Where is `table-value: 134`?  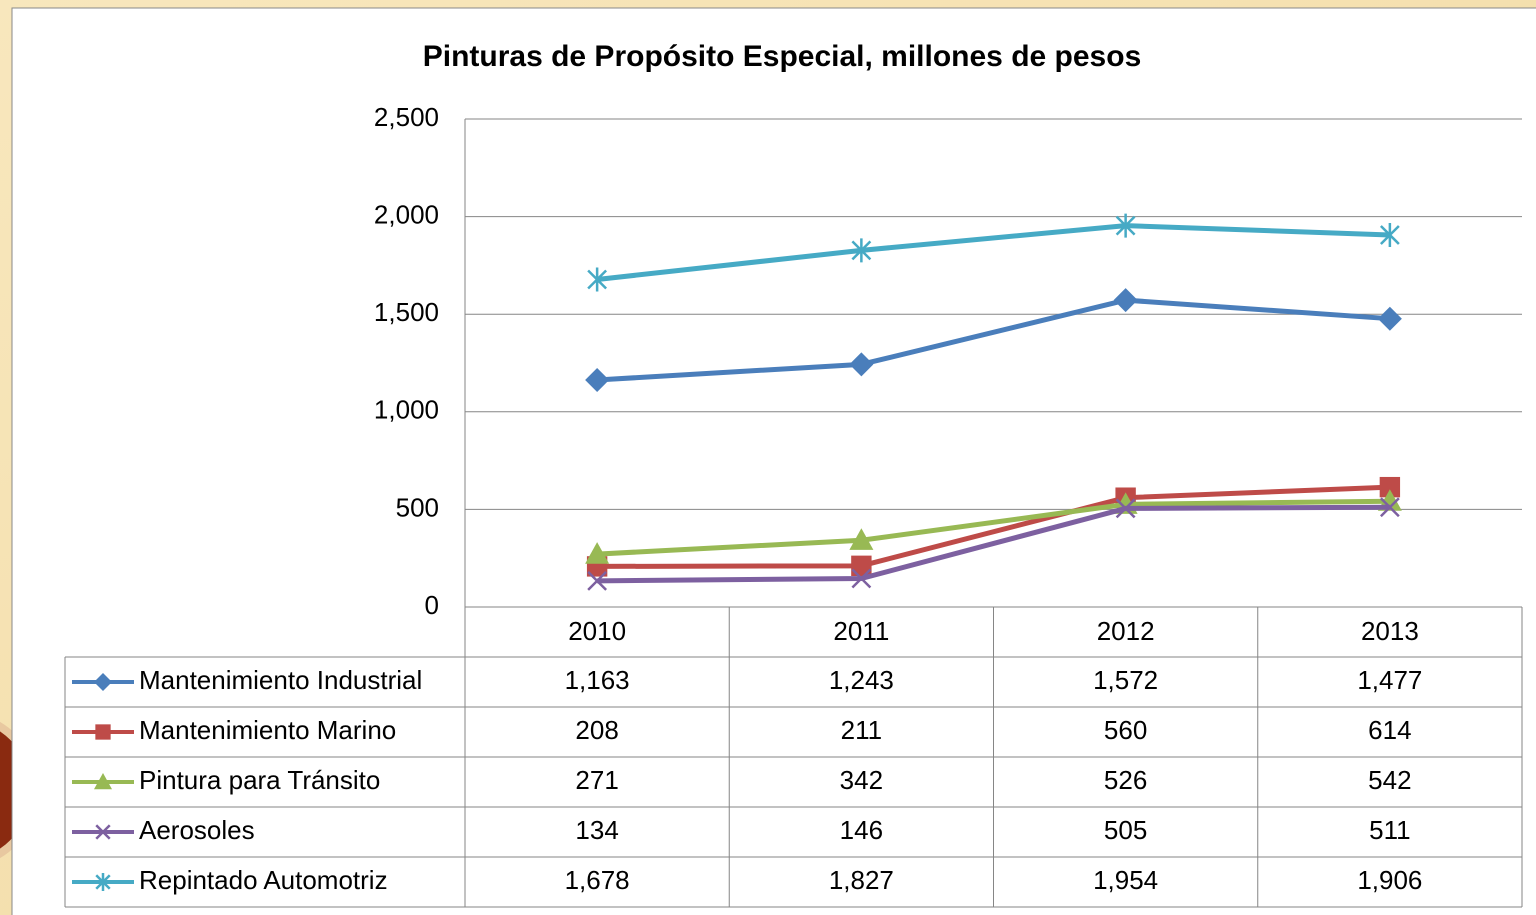 table-value: 134 is located at coordinates (596, 830).